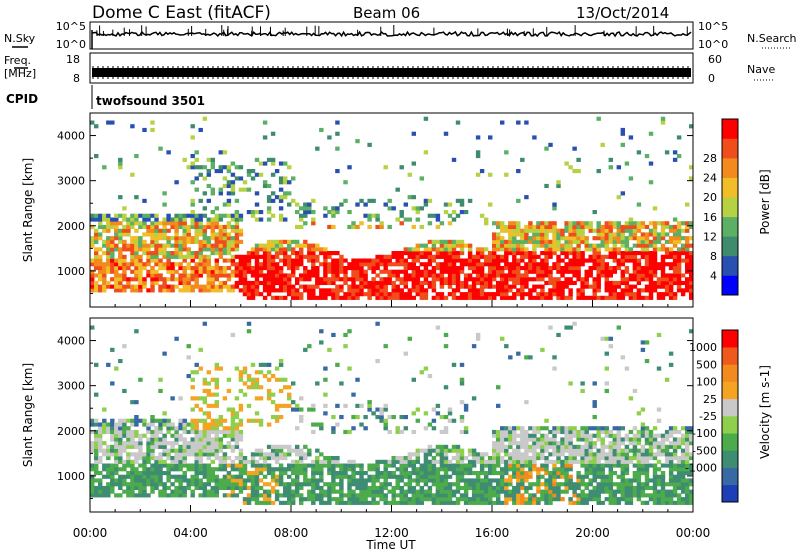 The image size is (800, 554). Describe the element at coordinates (391, 34) in the screenshot. I see `noise-trace-line` at that location.